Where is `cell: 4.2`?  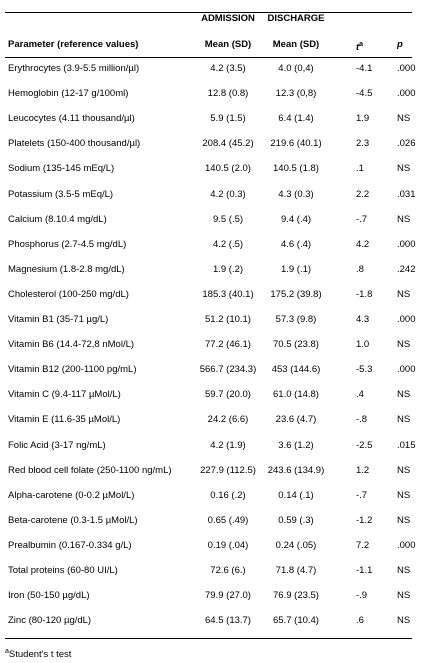
cell: 4.2 is located at coordinates (363, 244).